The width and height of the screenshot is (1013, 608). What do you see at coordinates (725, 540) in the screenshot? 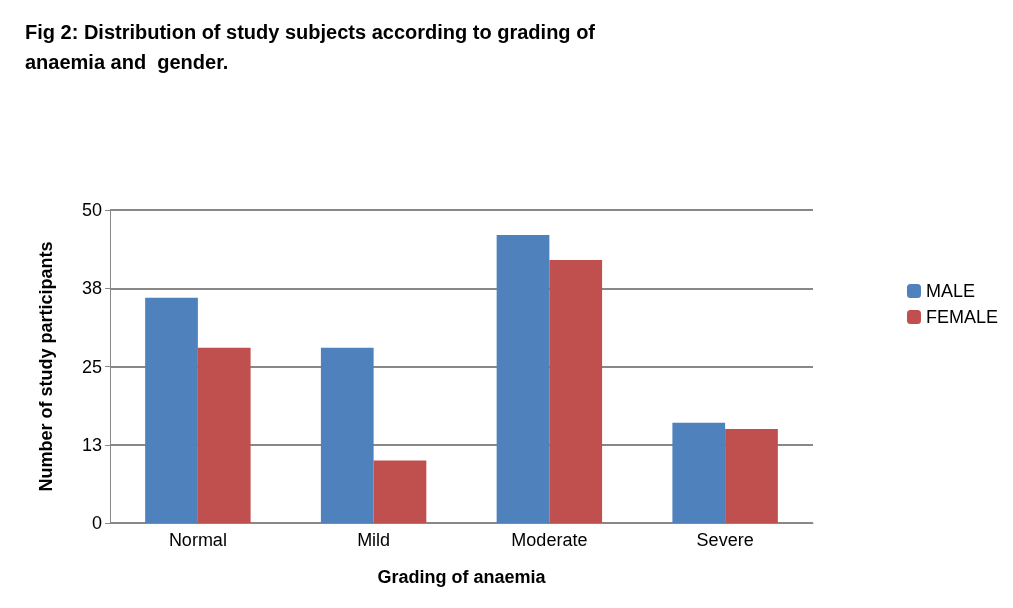
I see `x-tick-label: Severe` at bounding box center [725, 540].